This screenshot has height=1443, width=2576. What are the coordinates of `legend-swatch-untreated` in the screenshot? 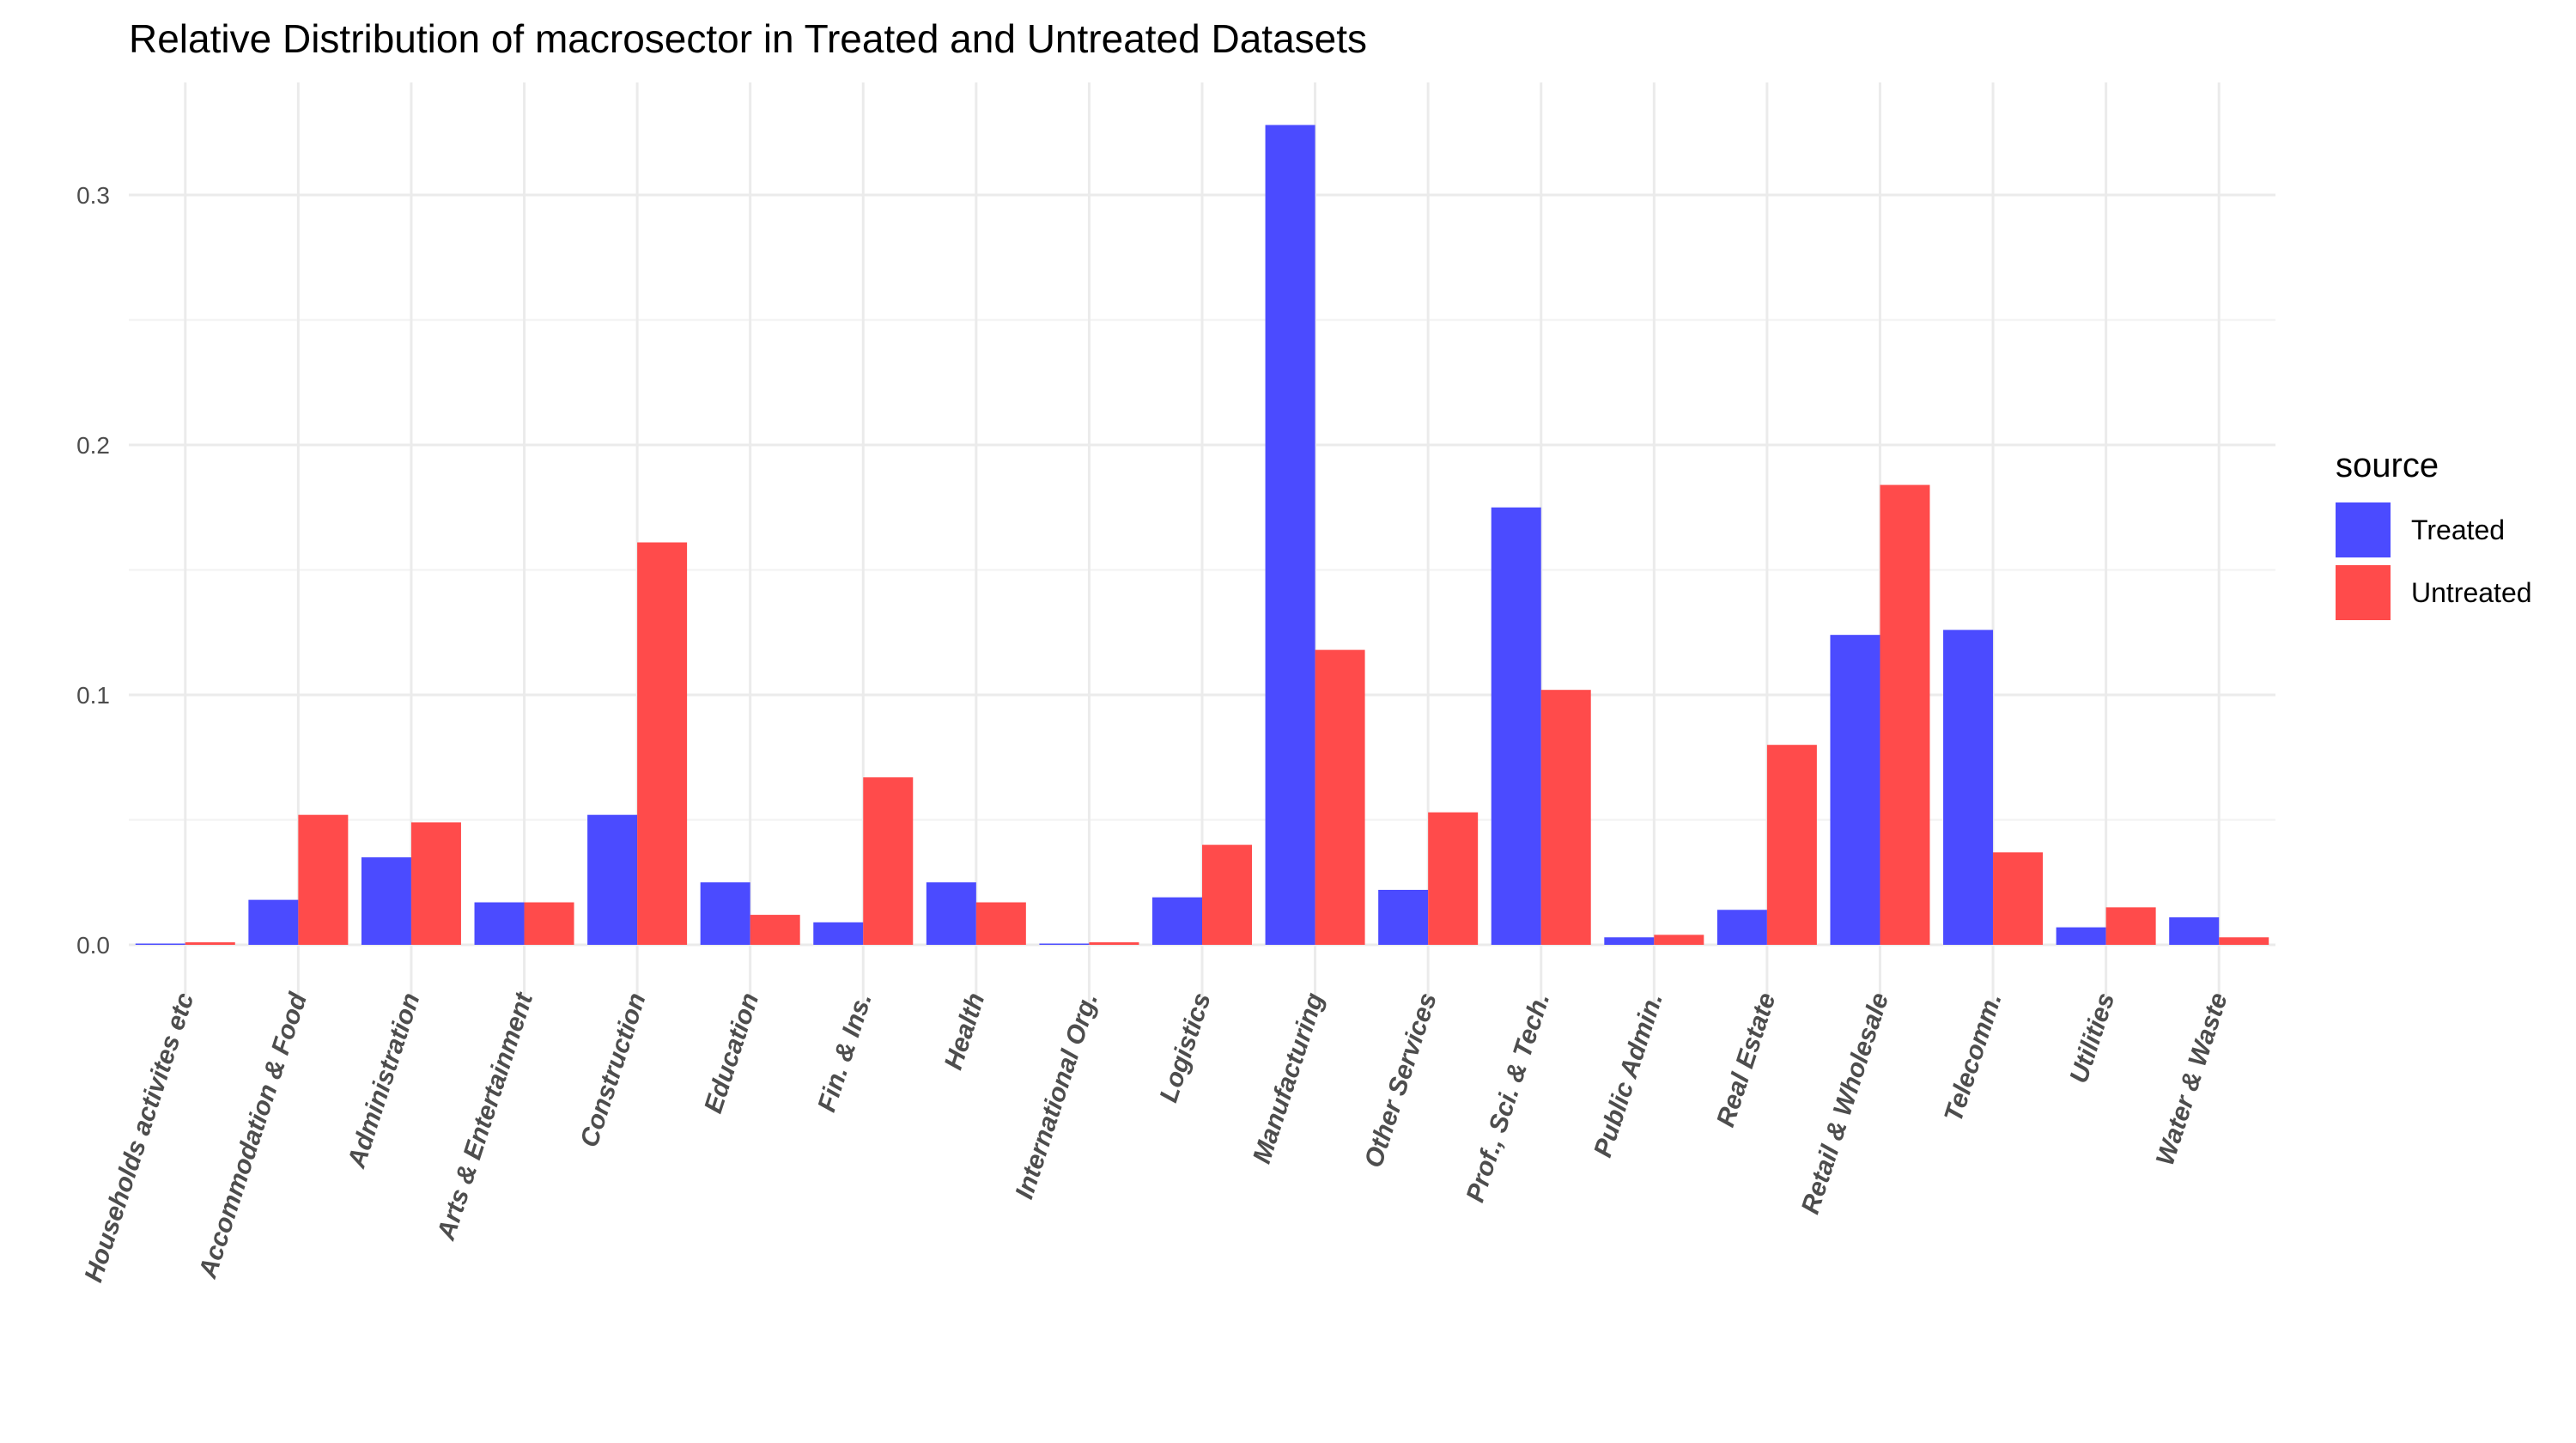 It's located at (2363, 592).